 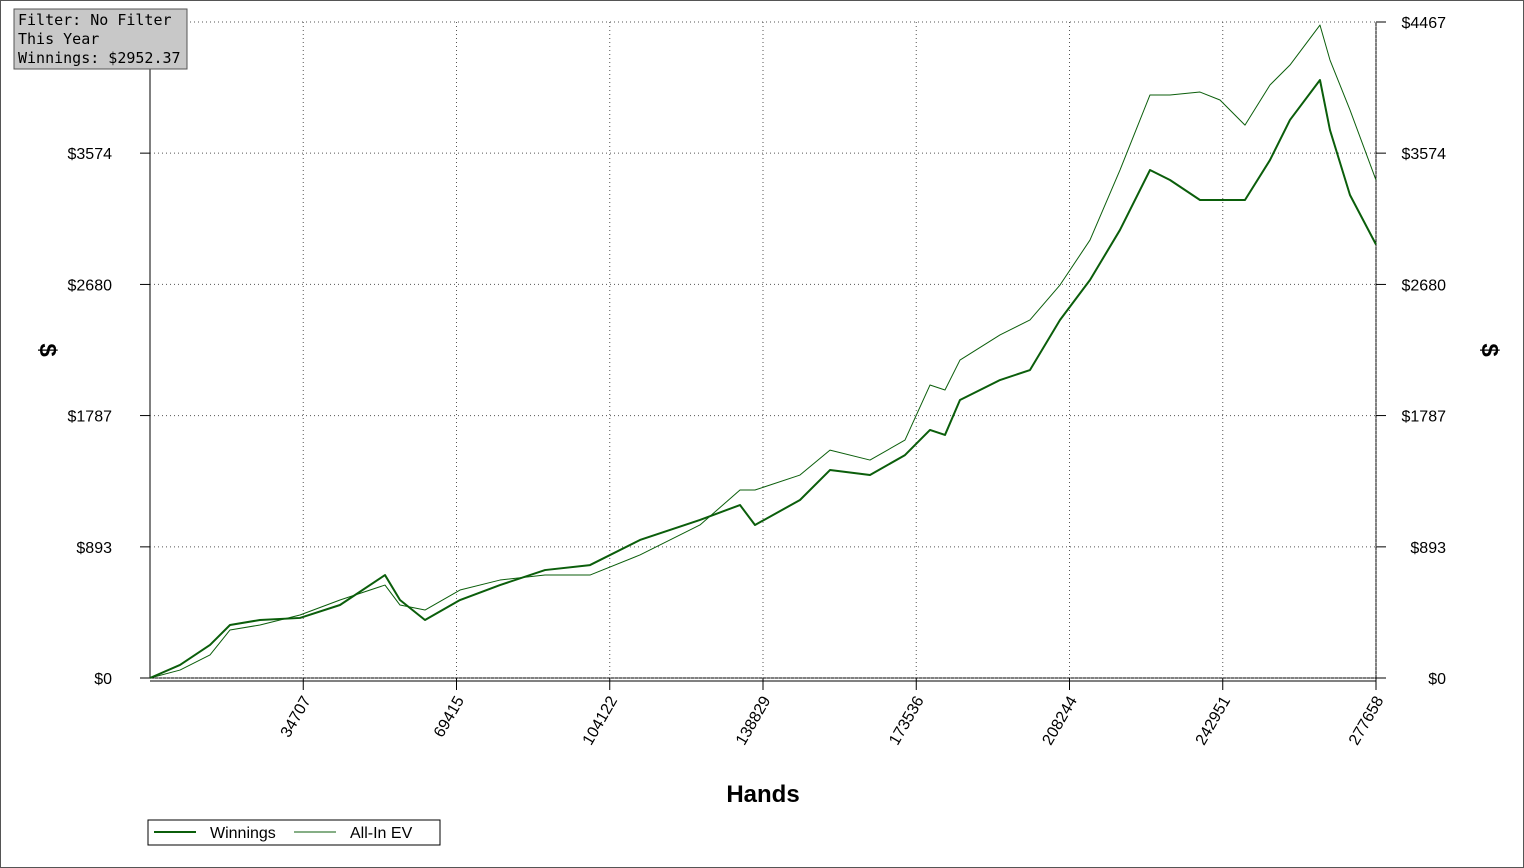 What do you see at coordinates (1424, 23) in the screenshot?
I see `y2-tick-label: $4467` at bounding box center [1424, 23].